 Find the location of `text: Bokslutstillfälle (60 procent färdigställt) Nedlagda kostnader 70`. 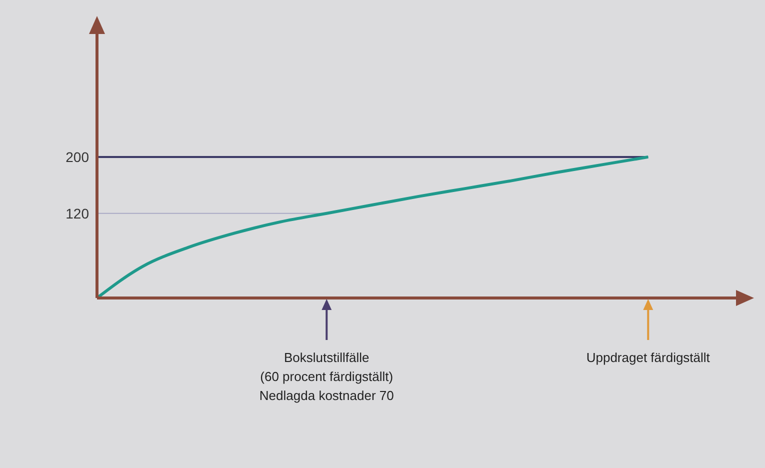

text: Bokslutstillfälle (60 procent färdigställt) Nedlagda kostnader 70 is located at coordinates (326, 377).